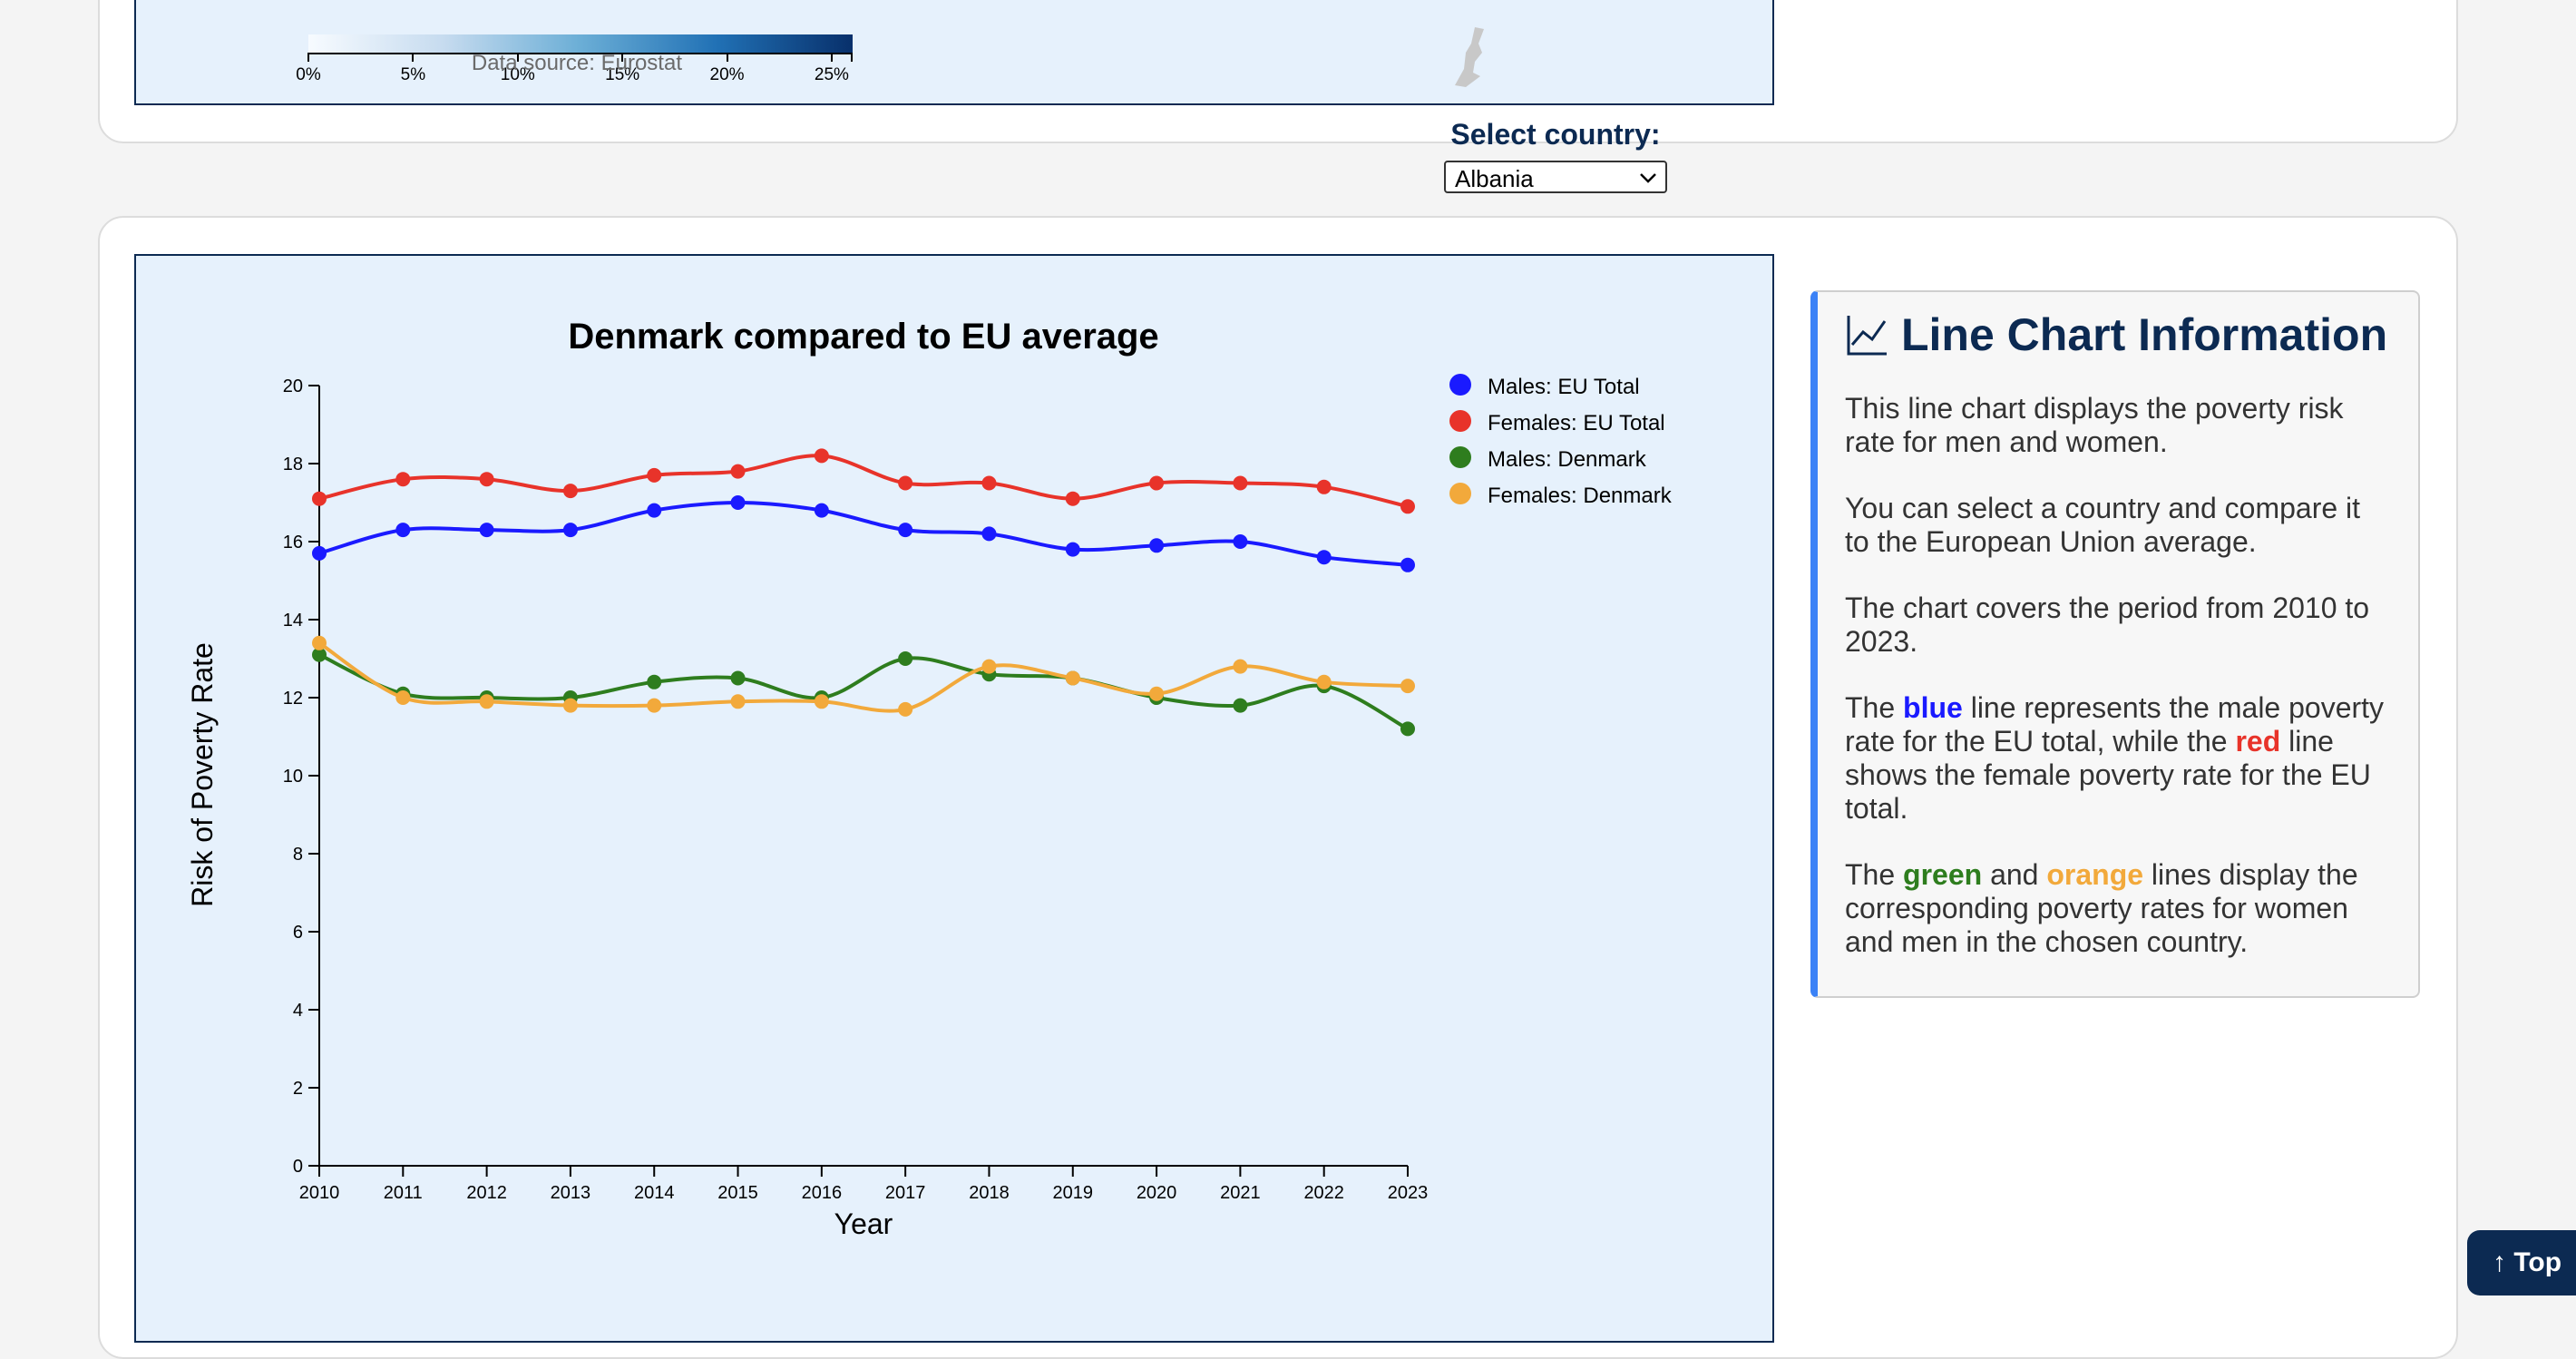 The image size is (2576, 1359). What do you see at coordinates (1867, 336) in the screenshot?
I see `line-chart-icon` at bounding box center [1867, 336].